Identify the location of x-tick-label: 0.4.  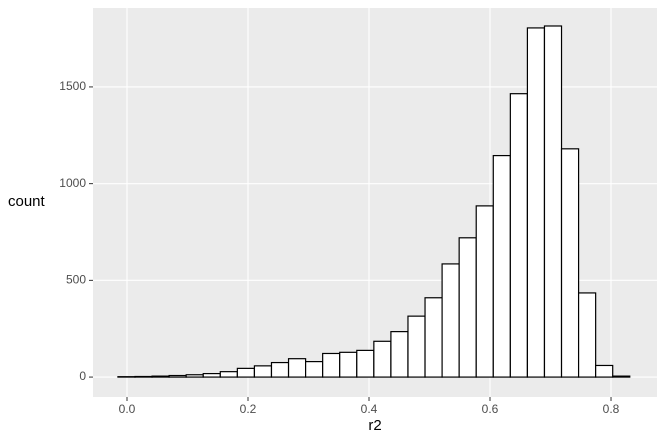
(369, 409).